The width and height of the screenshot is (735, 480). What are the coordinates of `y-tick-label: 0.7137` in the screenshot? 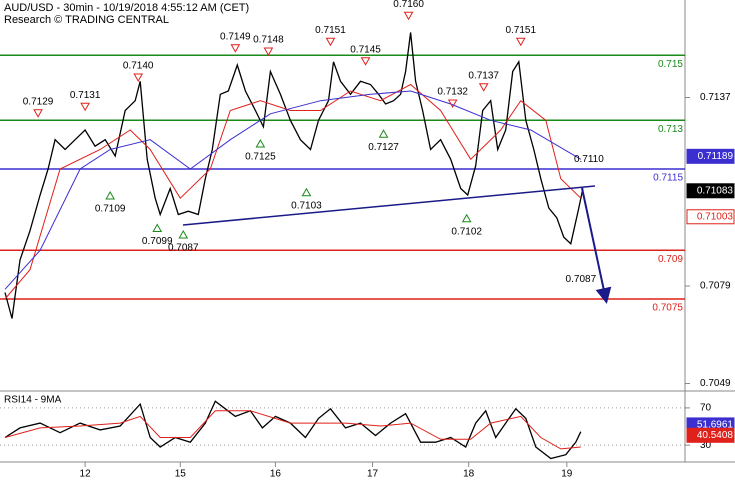 It's located at (715, 97).